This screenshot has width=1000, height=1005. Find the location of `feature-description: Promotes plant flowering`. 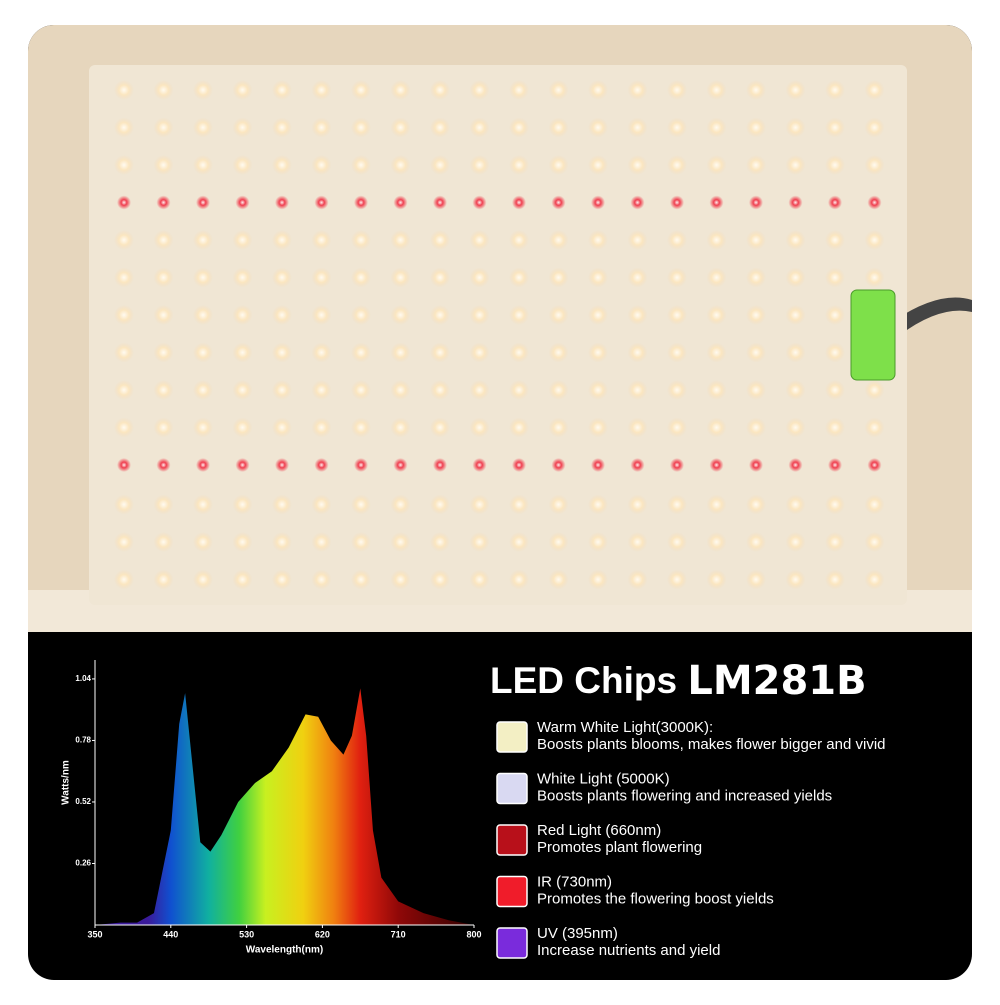

feature-description: Promotes plant flowering is located at coordinates (619, 847).